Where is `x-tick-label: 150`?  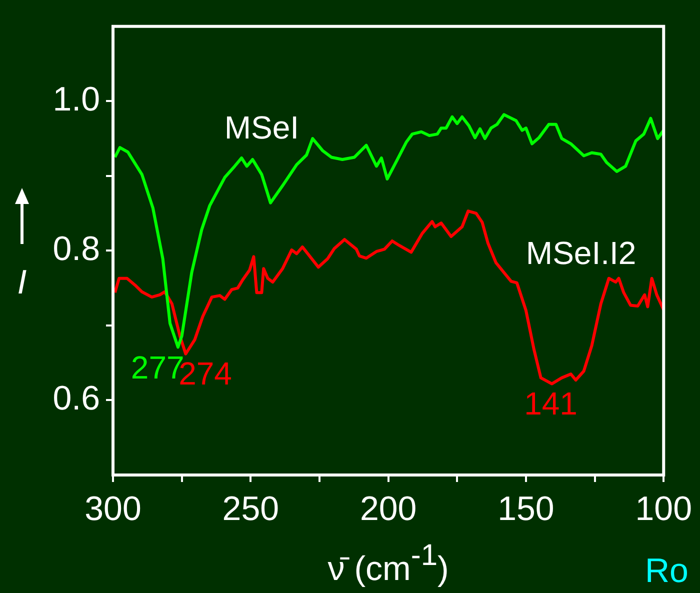
x-tick-label: 150 is located at coordinates (526, 509).